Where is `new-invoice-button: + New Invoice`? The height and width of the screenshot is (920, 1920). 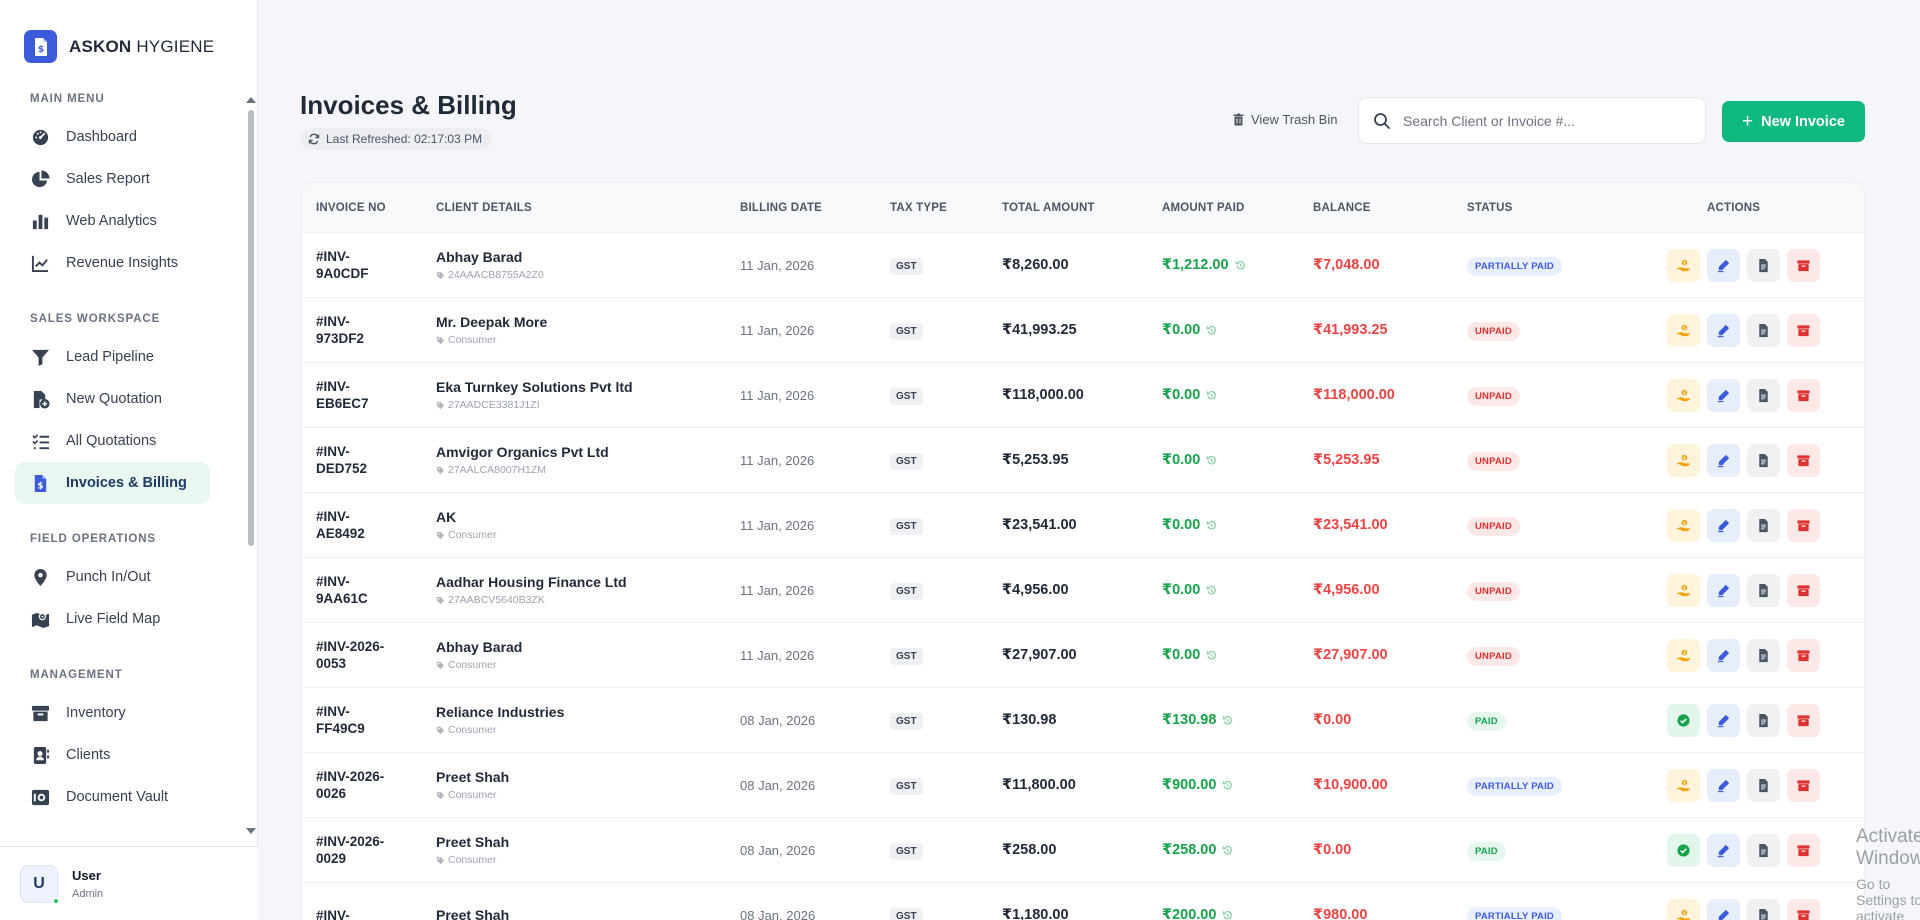
new-invoice-button: + New Invoice is located at coordinates (1793, 121).